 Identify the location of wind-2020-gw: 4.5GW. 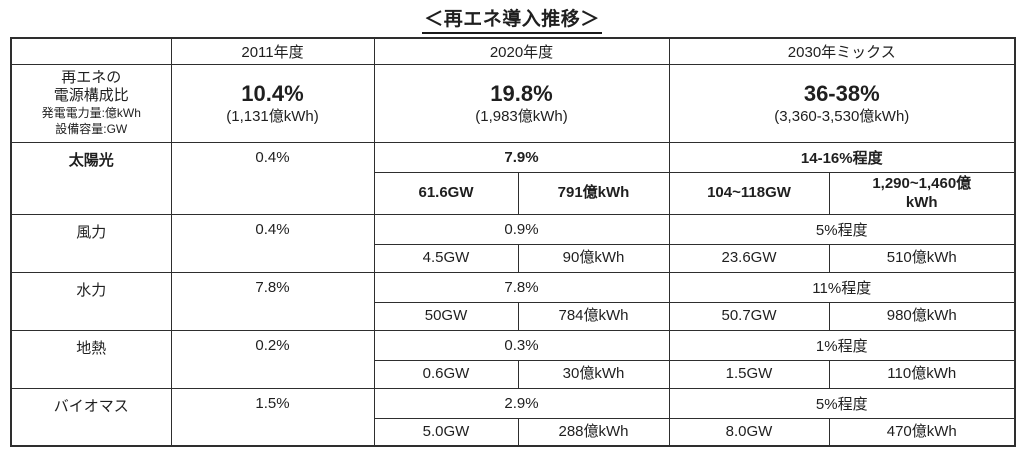
(446, 258).